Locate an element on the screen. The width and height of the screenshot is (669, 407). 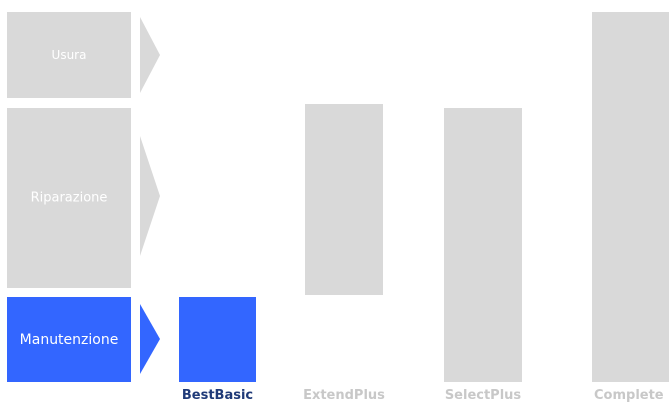
product-label-selectplus: SelectPlus is located at coordinates (483, 395).